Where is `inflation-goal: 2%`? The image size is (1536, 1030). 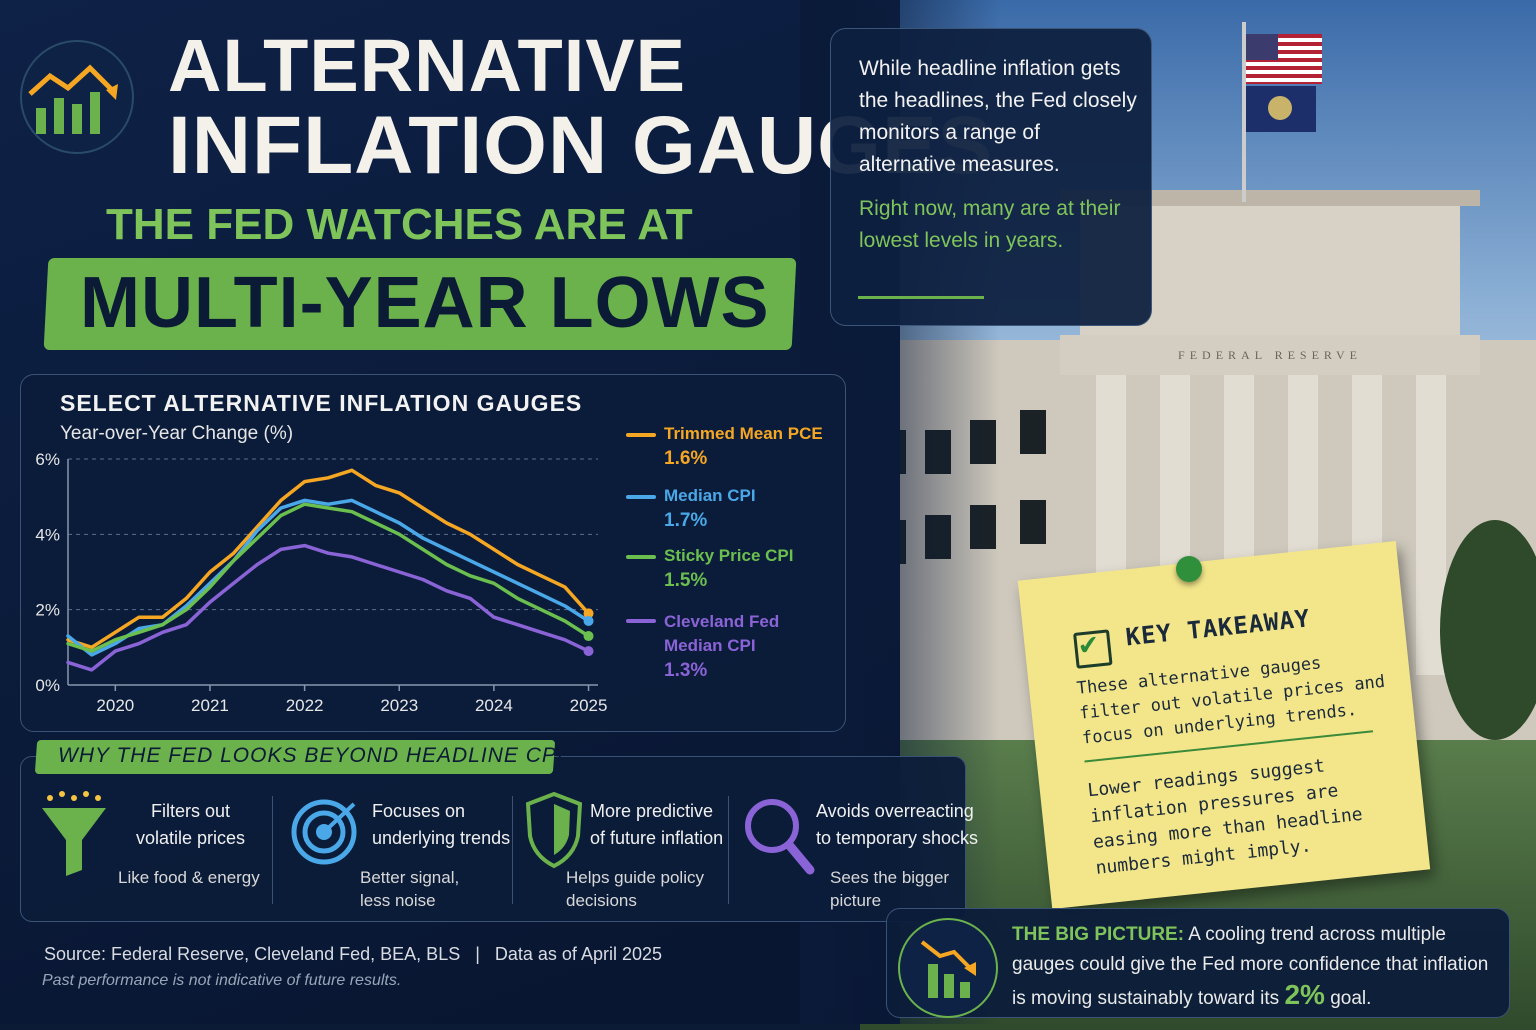
inflation-goal: 2% is located at coordinates (1304, 994).